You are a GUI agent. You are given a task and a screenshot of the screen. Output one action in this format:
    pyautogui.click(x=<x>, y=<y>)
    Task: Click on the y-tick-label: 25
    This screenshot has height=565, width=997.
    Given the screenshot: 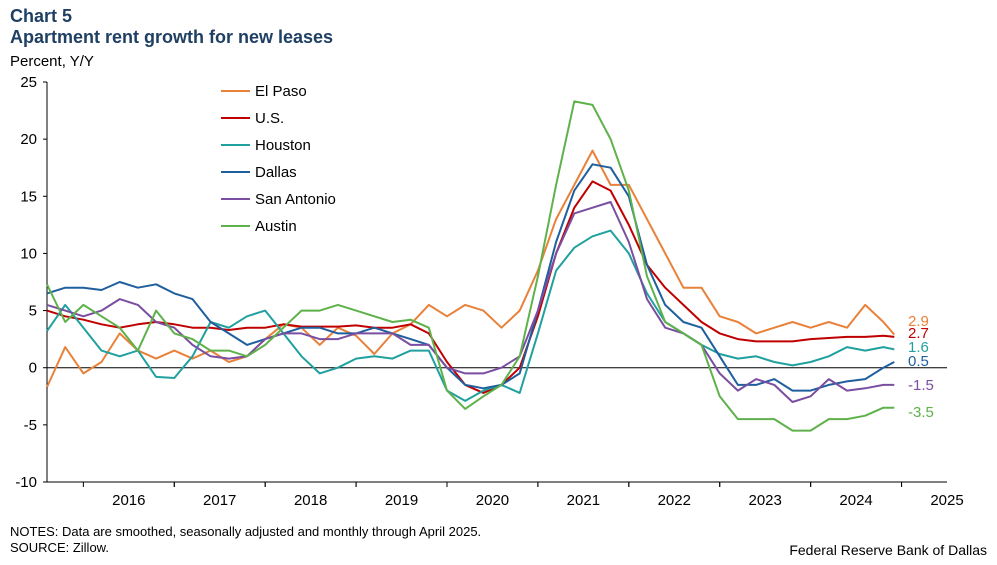 What is the action you would take?
    pyautogui.click(x=28, y=82)
    